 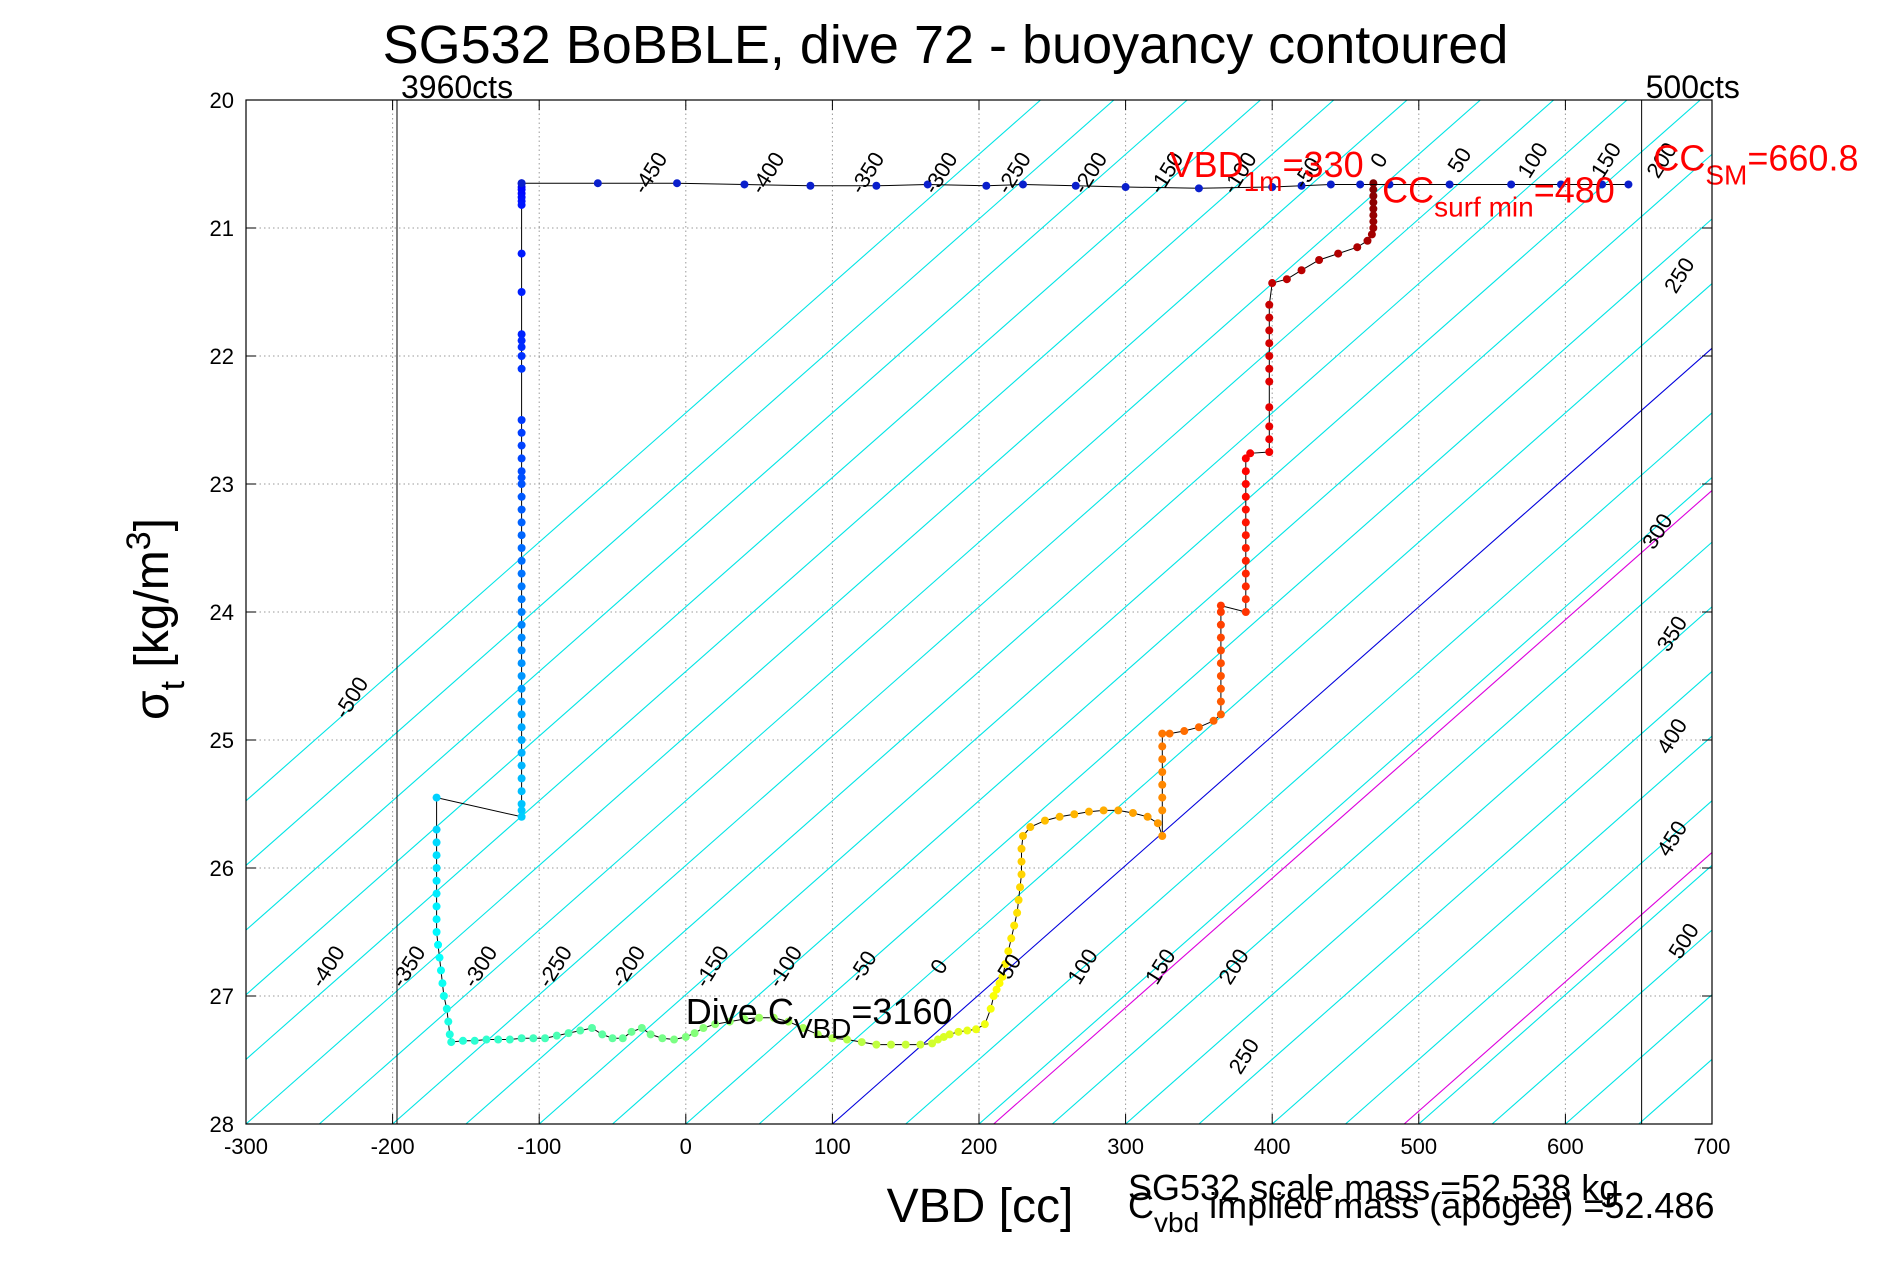 What do you see at coordinates (156, 619) in the screenshot?
I see `y-axis-label: σt [kg/m3]` at bounding box center [156, 619].